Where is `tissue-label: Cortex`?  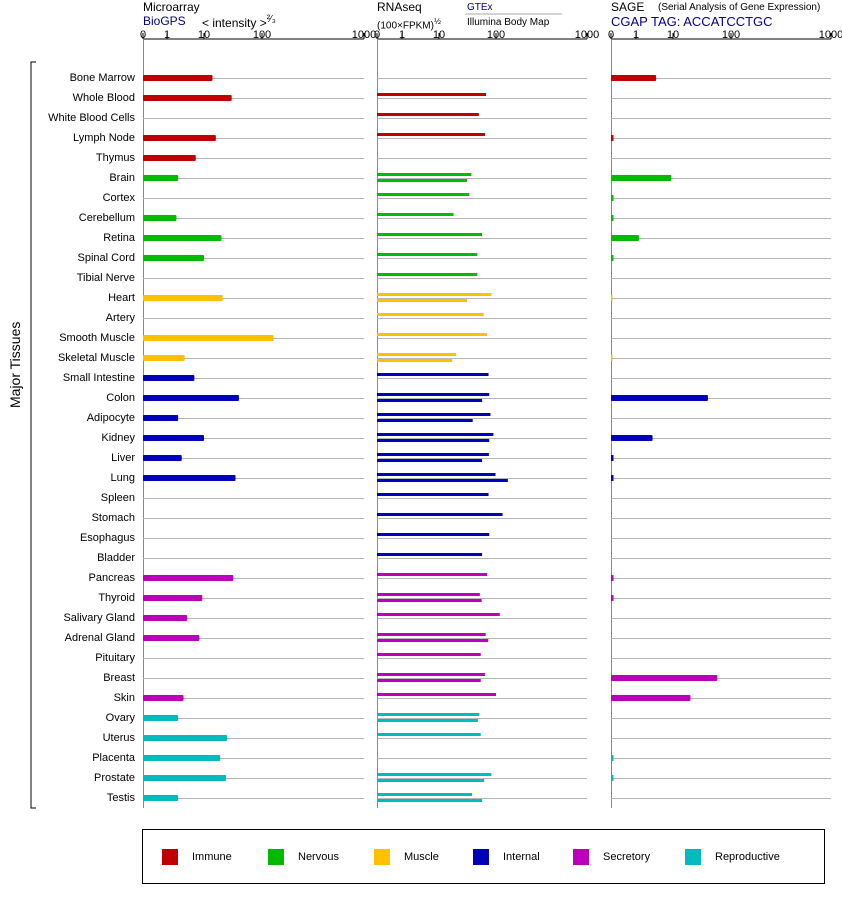
tissue-label: Cortex is located at coordinates (118, 198).